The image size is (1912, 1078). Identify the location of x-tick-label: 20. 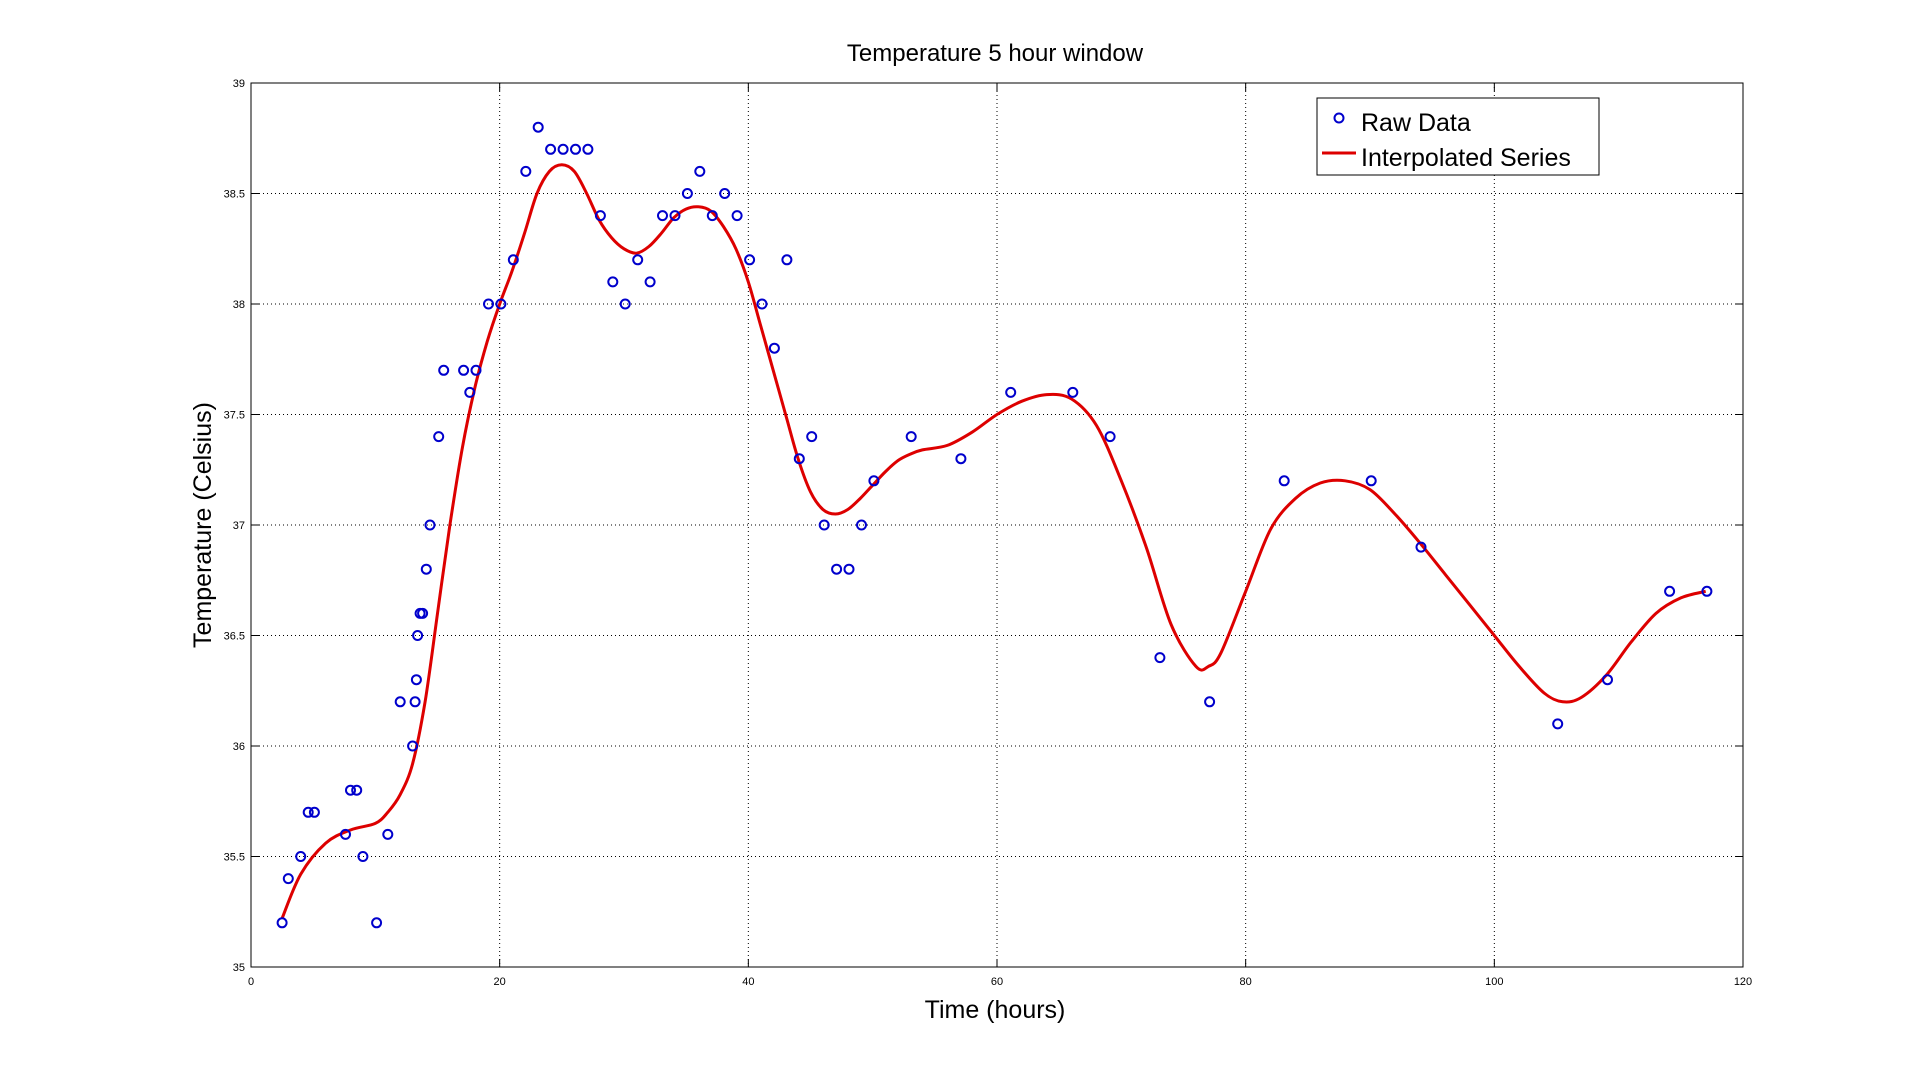
(500, 982).